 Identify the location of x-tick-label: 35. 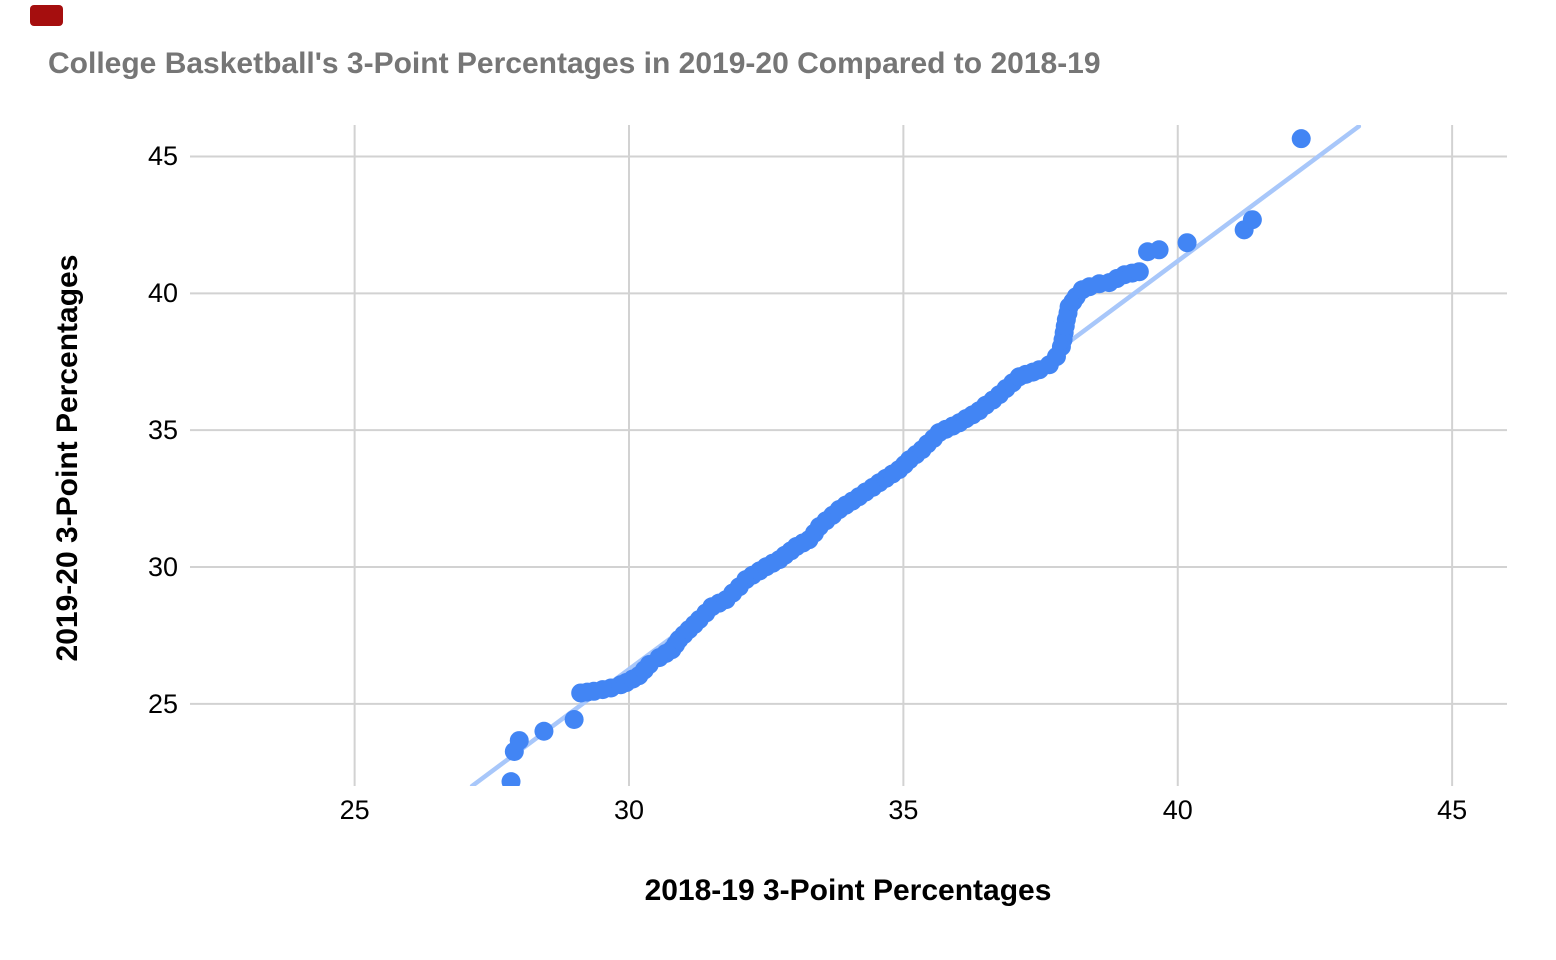
(903, 810).